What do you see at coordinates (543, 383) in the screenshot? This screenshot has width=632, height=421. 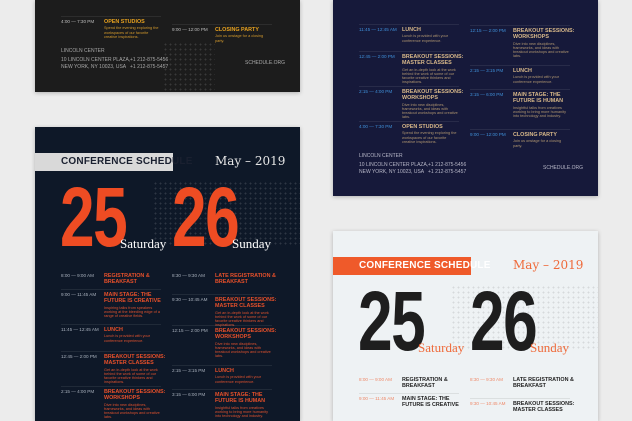 I see `session-title: Late Registration & Breakfast` at bounding box center [543, 383].